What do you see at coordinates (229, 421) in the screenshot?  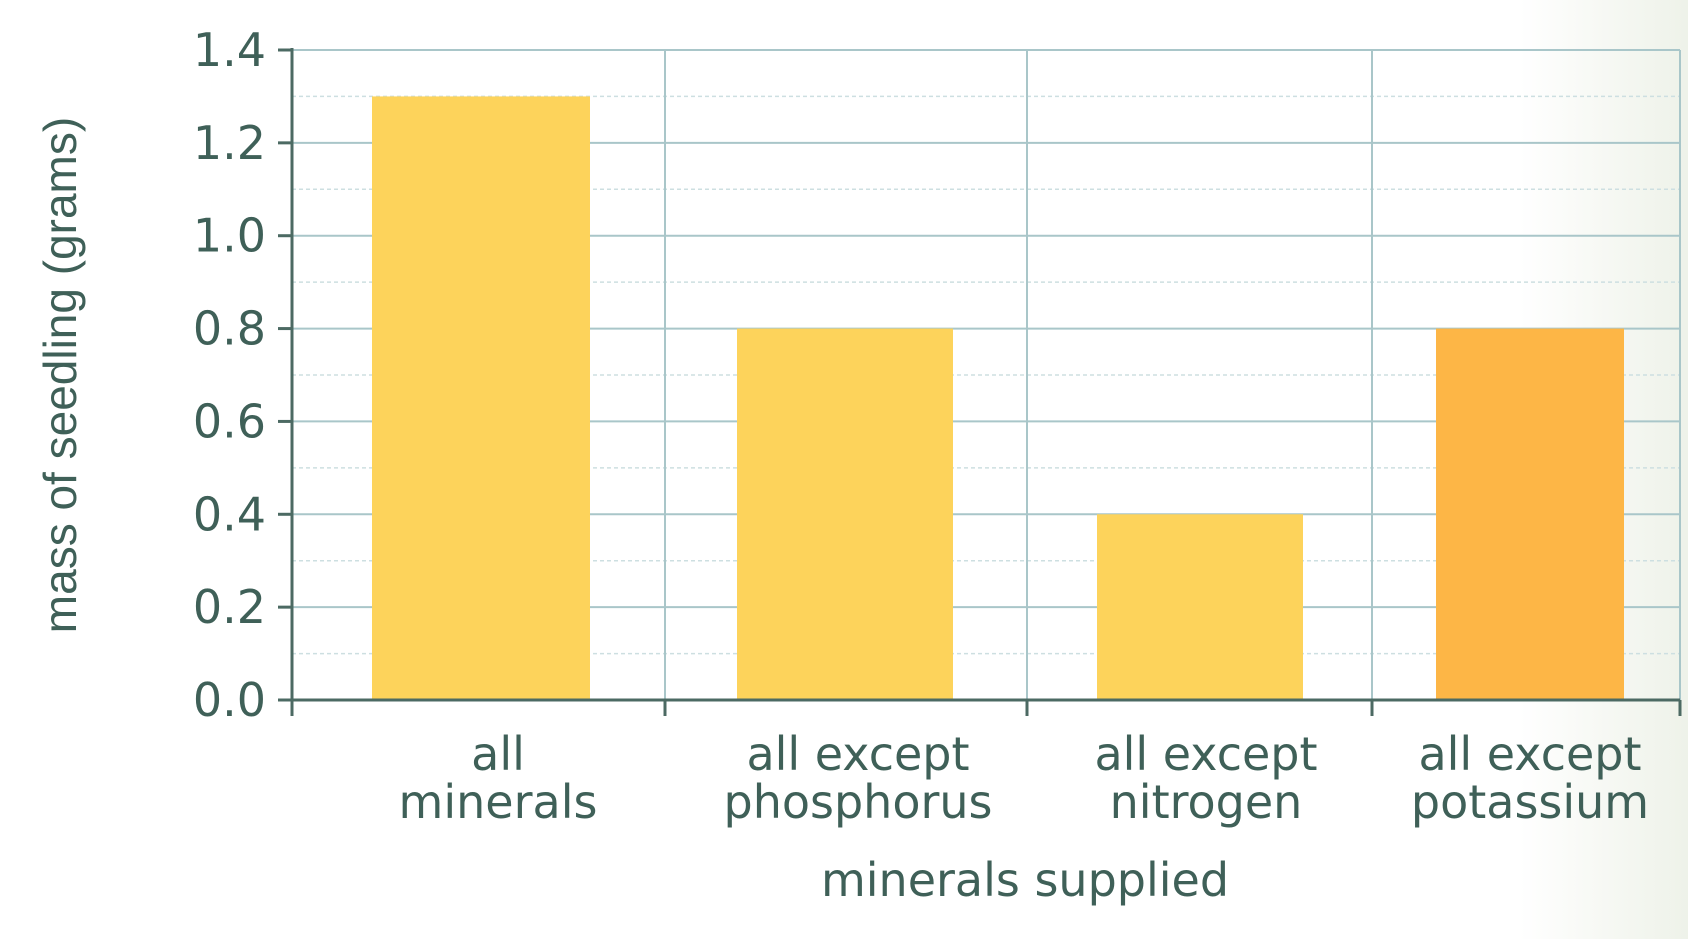 I see `y-tick-label: 0.6` at bounding box center [229, 421].